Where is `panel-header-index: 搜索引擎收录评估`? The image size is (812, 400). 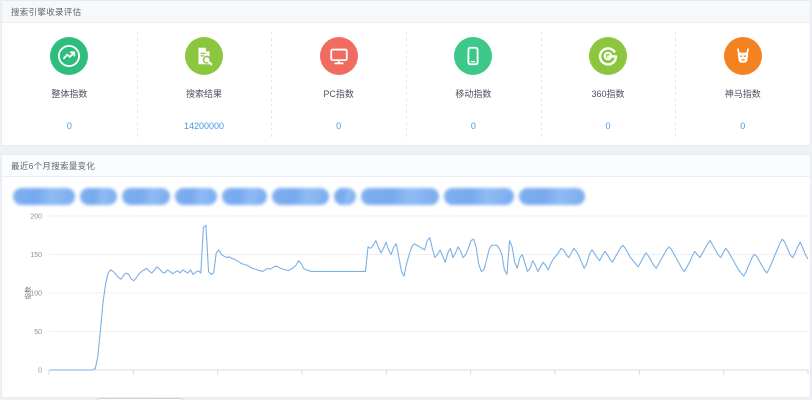 panel-header-index: 搜索引擎收录评估 is located at coordinates (406, 12).